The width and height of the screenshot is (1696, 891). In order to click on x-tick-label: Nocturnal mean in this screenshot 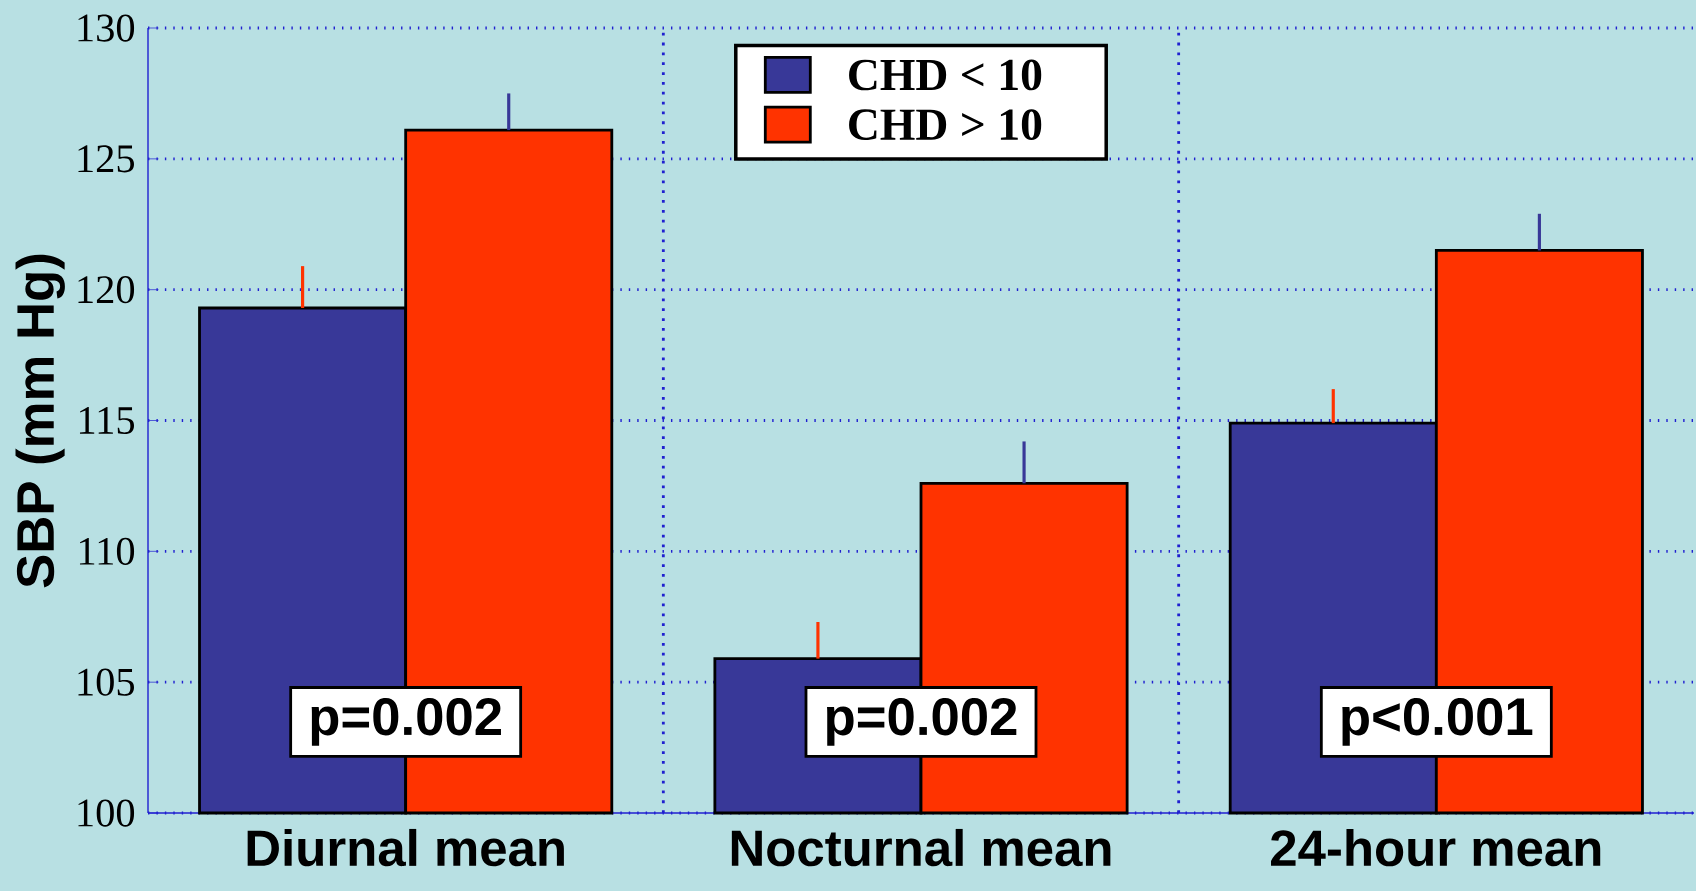, I will do `click(921, 847)`.